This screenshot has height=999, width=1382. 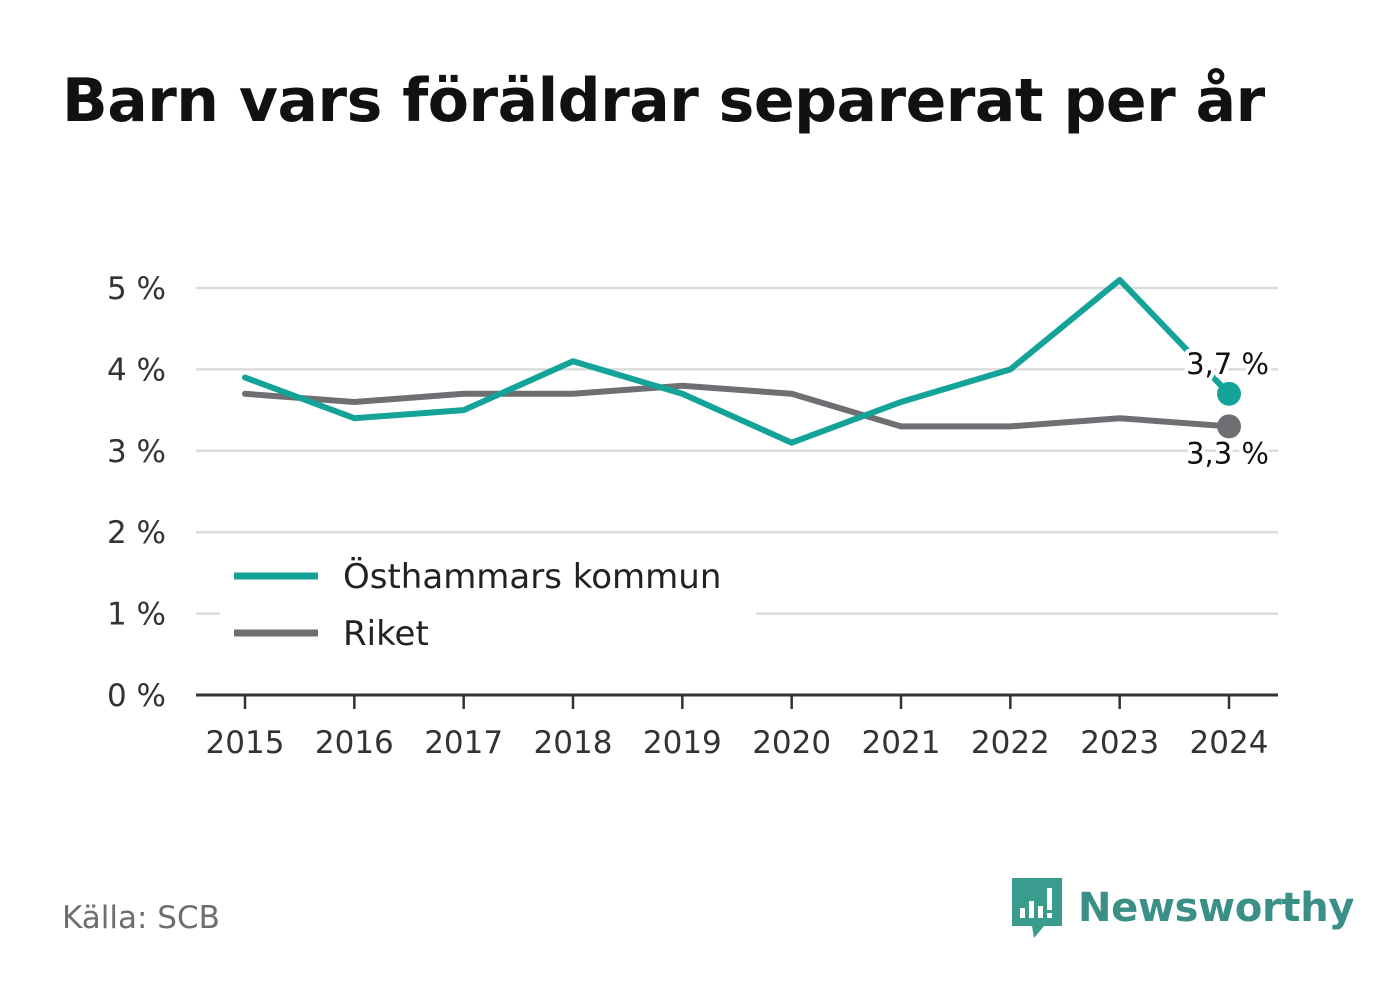 What do you see at coordinates (386, 634) in the screenshot?
I see `legend-label: Riket` at bounding box center [386, 634].